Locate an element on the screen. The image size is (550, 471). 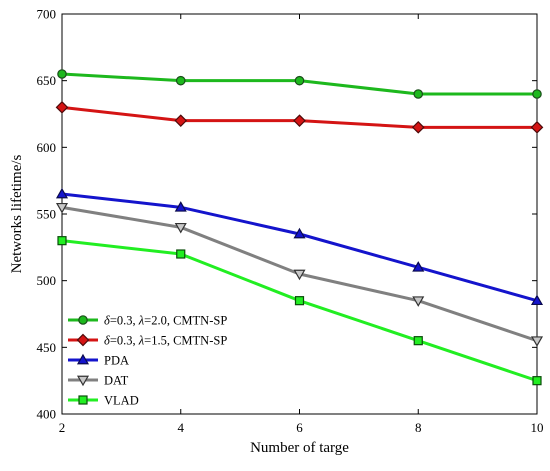
x-axis-title: Number of targe is located at coordinates (299, 448).